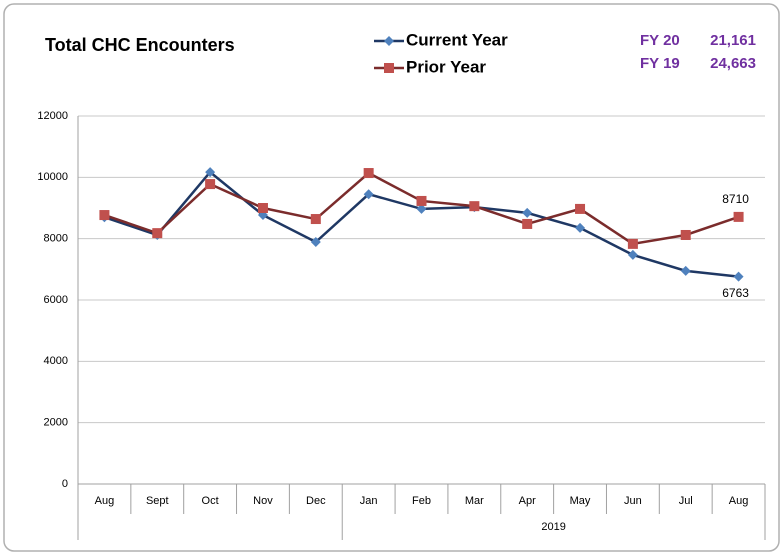  Describe the element at coordinates (316, 501) in the screenshot. I see `x-tick-label: Dec` at that location.